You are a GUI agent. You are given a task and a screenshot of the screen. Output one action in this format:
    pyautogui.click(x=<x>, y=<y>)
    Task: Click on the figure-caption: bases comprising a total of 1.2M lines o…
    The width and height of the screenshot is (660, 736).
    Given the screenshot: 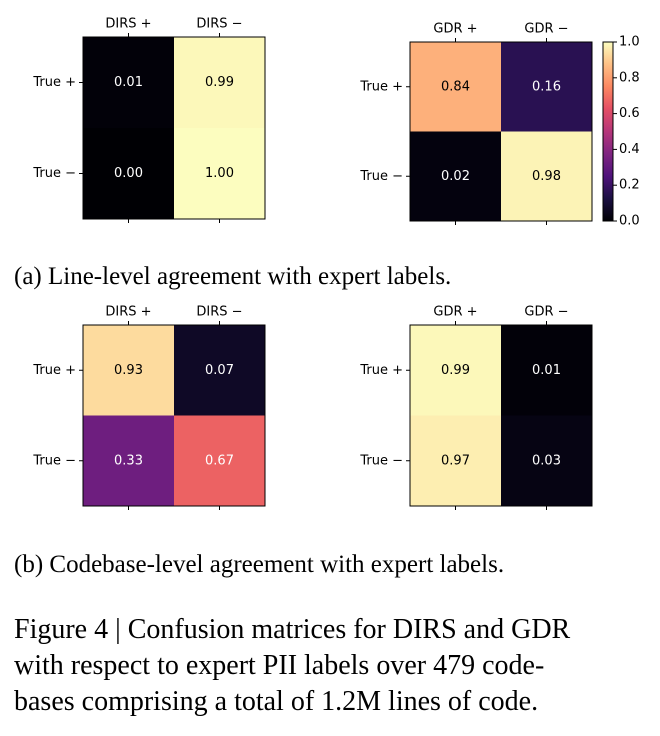 What is the action you would take?
    pyautogui.click(x=276, y=701)
    